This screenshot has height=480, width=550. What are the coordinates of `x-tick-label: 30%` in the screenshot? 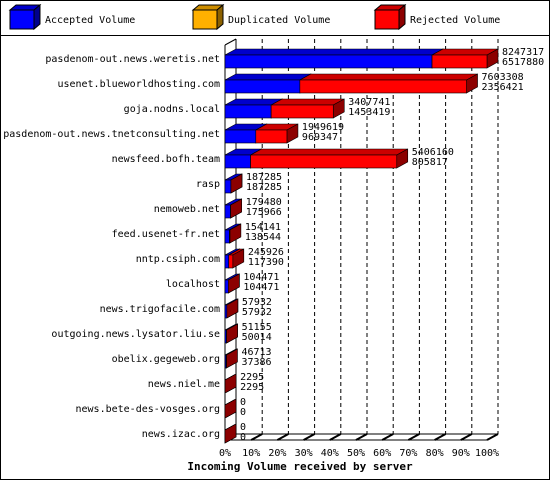 It's located at (304, 453).